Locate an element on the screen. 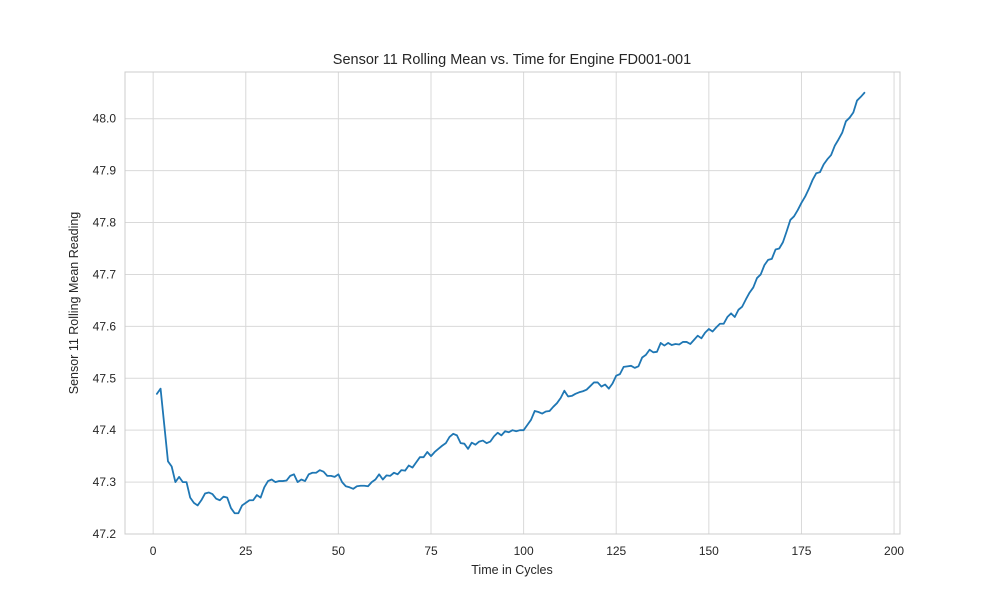 This screenshot has width=1000, height=605. y-tick-label: 47.7 is located at coordinates (105, 274).